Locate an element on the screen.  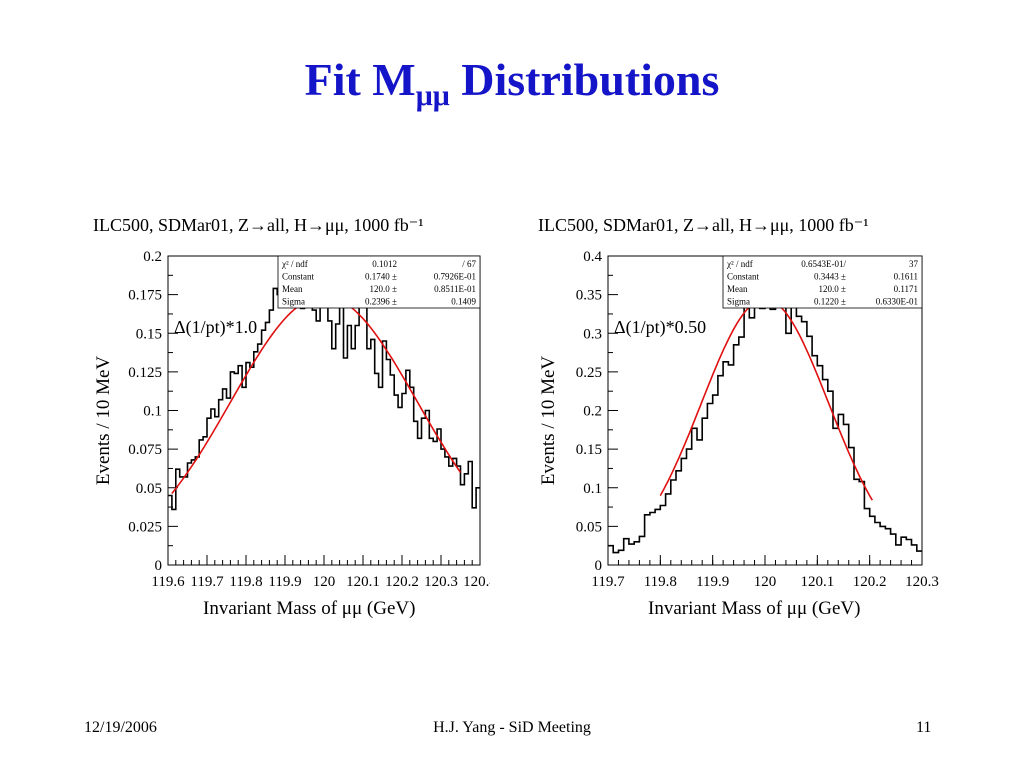
y-tick-label: 0.3 is located at coordinates (592, 334).